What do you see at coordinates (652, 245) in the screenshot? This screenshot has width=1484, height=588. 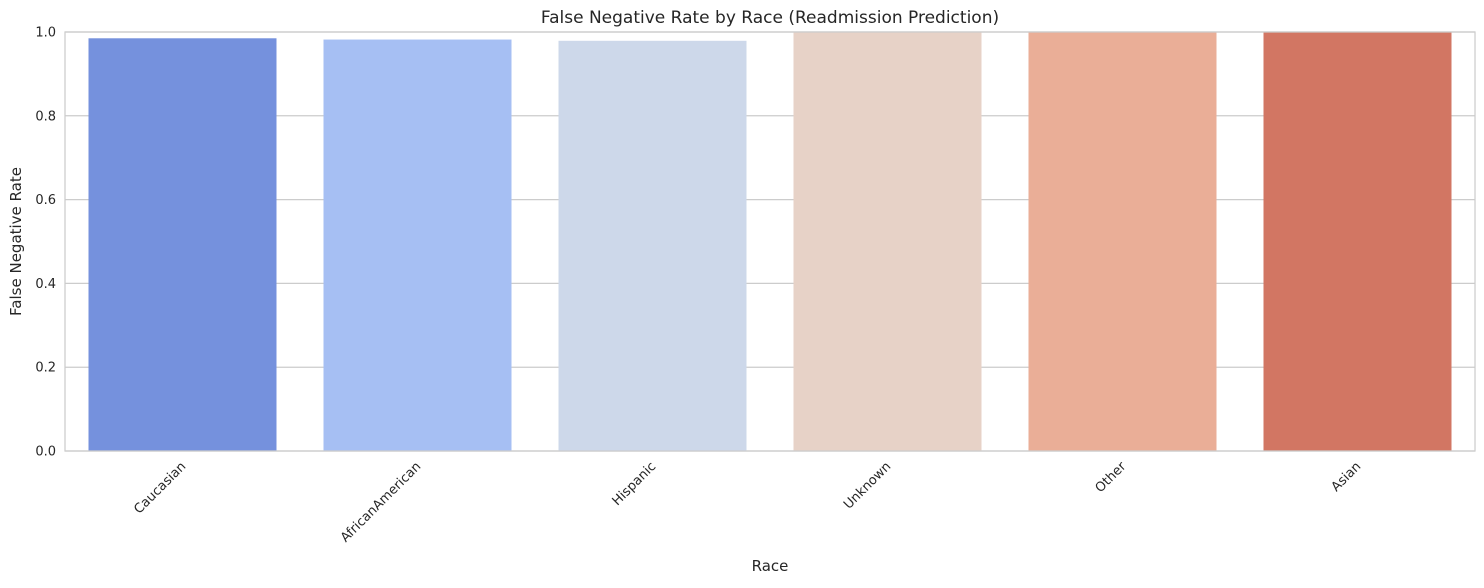 I see `bar-hispanic` at bounding box center [652, 245].